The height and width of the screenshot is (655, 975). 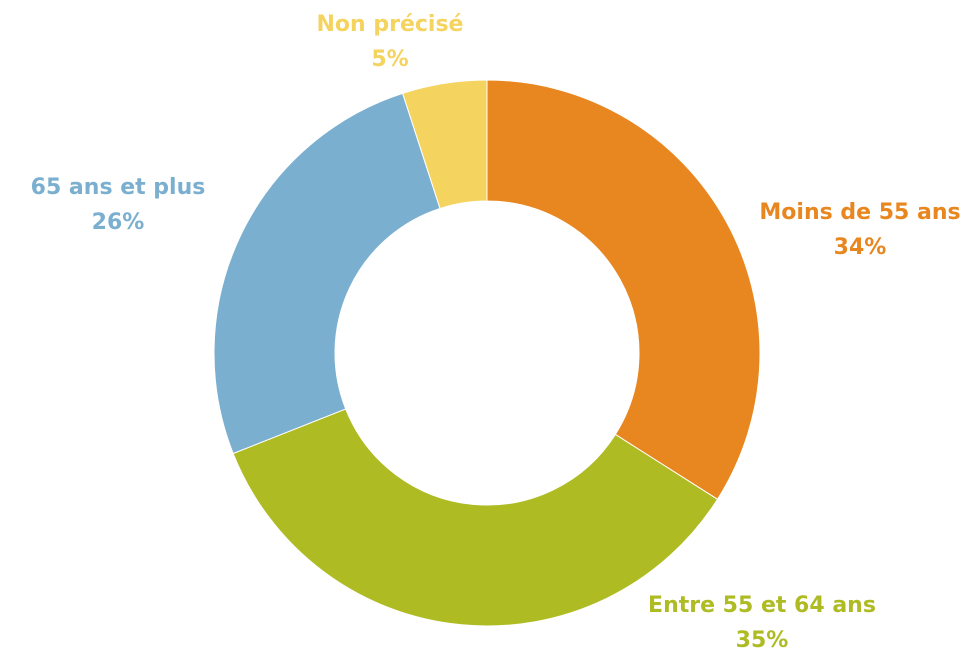 What do you see at coordinates (860, 247) in the screenshot?
I see `slice-value-label: 34%` at bounding box center [860, 247].